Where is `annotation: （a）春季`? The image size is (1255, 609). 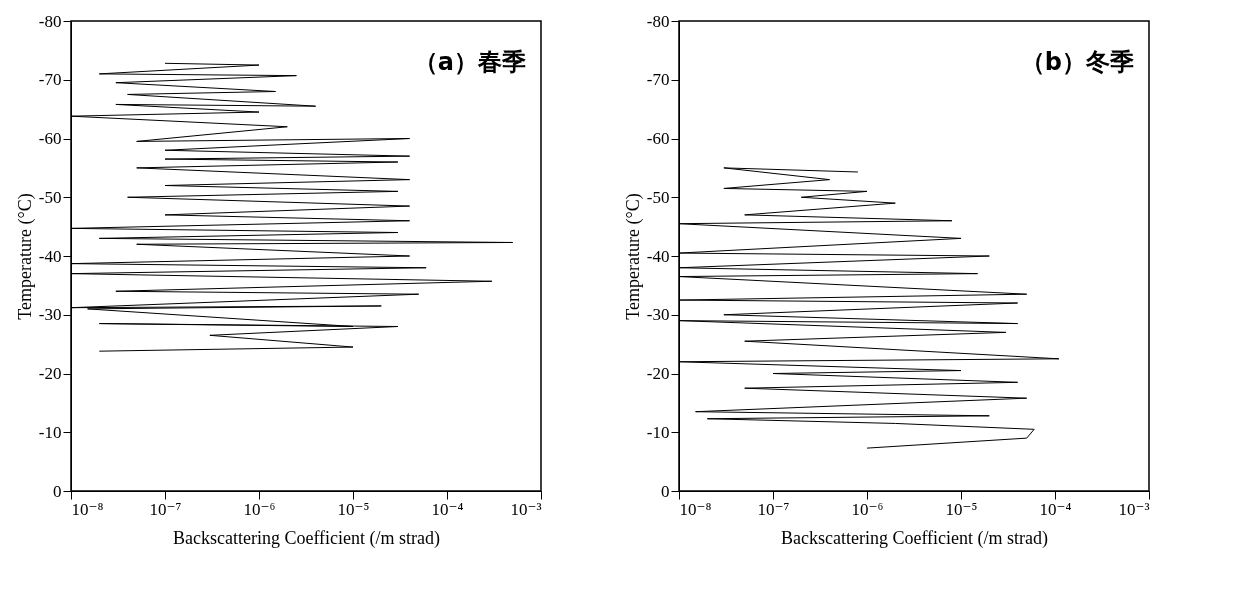
annotation: （a）春季 is located at coordinates (469, 62).